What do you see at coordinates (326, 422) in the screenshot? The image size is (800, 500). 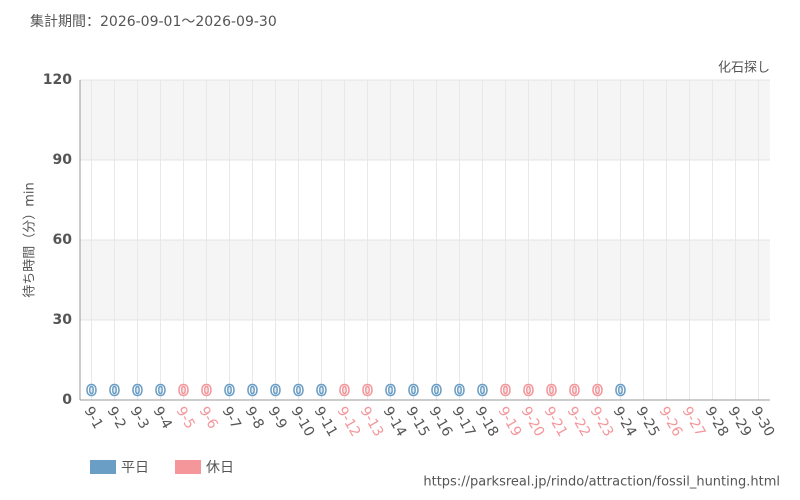 I see `x-tick-label: 9-11` at bounding box center [326, 422].